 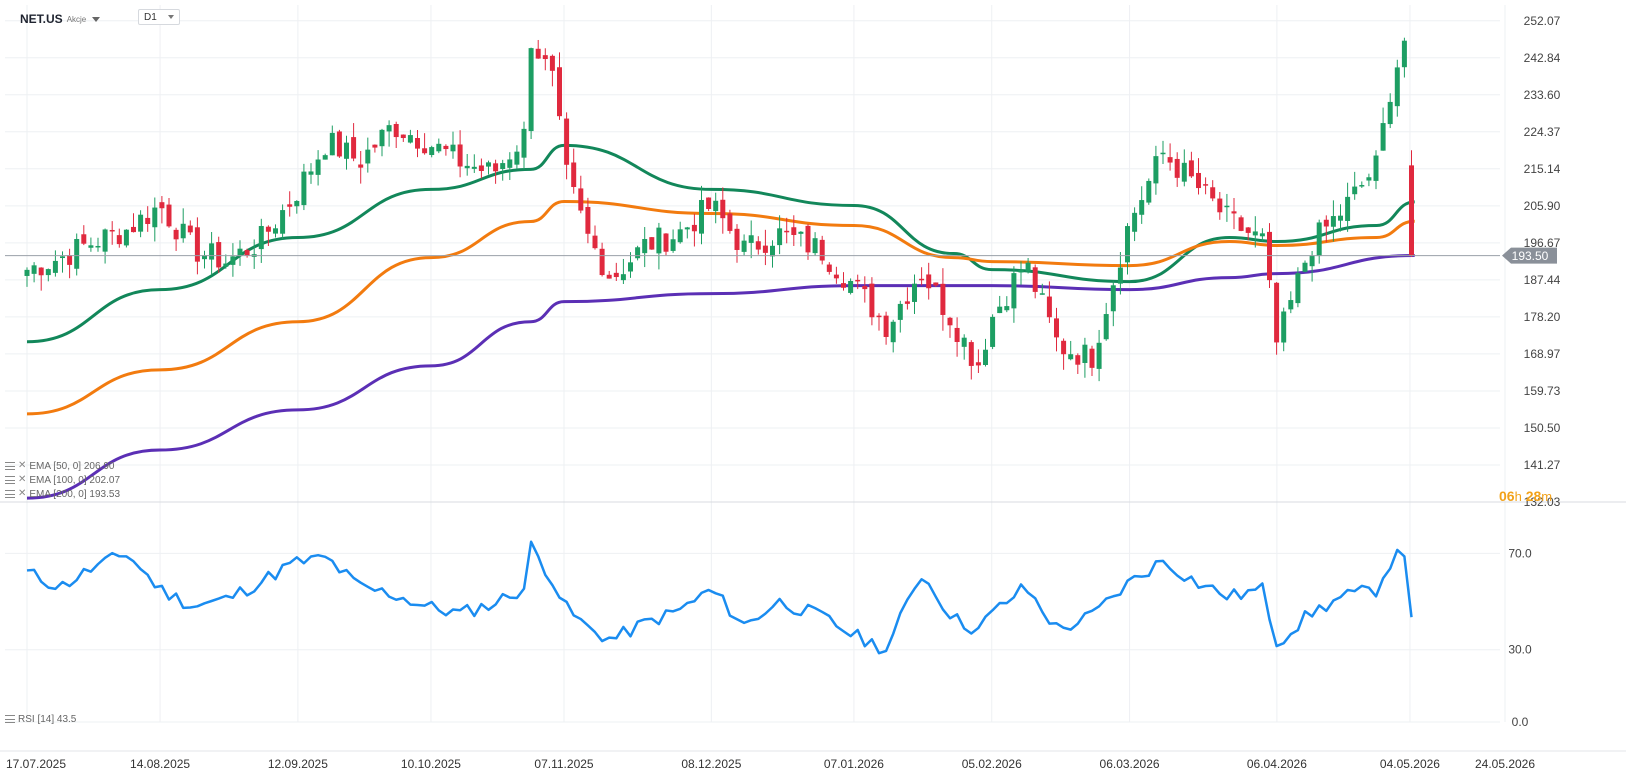 I want to click on timer-hours-unit: h, so click(x=1518, y=496).